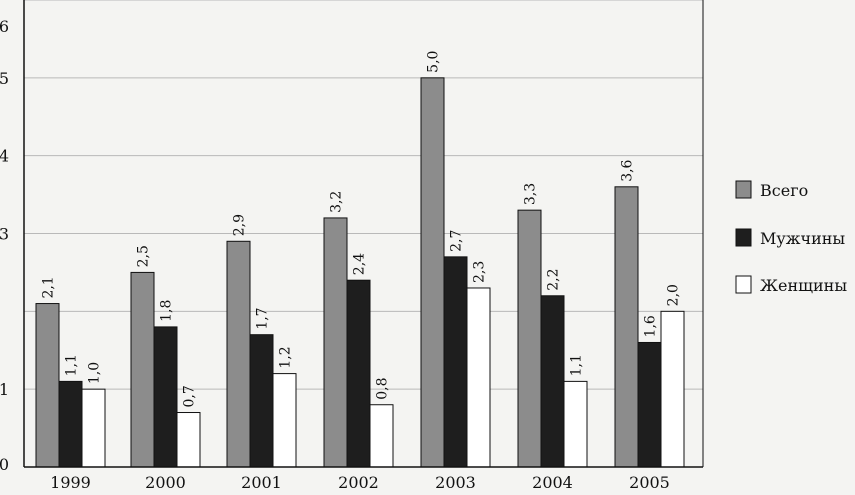  Describe the element at coordinates (4, 78) in the screenshot. I see `y-tick-label-4: 5` at that location.